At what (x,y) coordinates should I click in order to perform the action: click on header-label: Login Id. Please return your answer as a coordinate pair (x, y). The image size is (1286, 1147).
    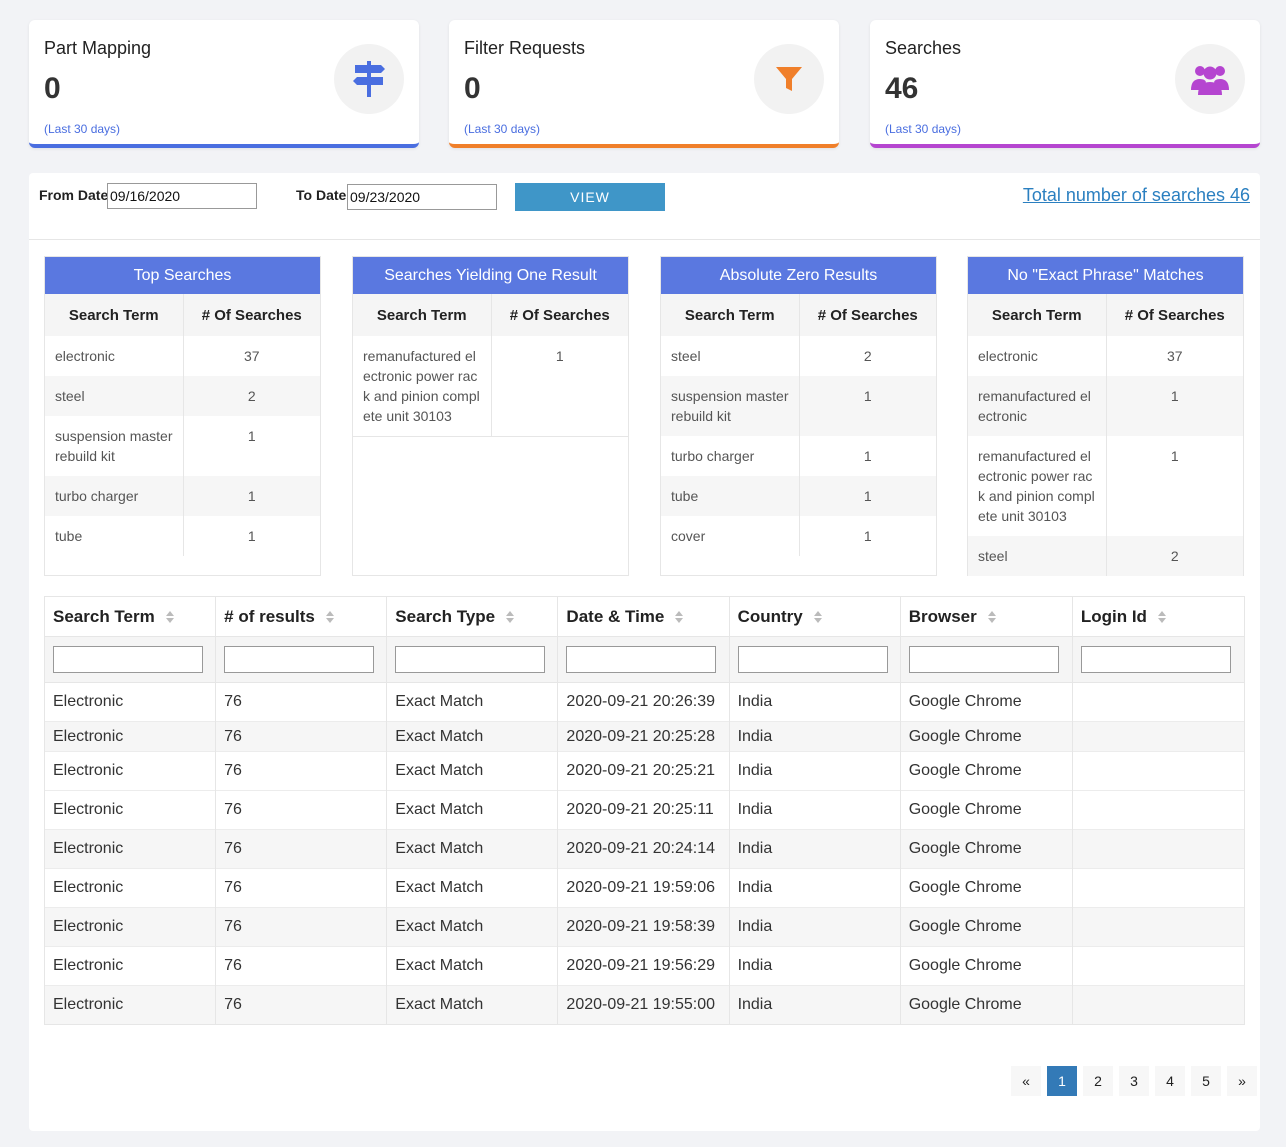
    Looking at the image, I should click on (1113, 616).